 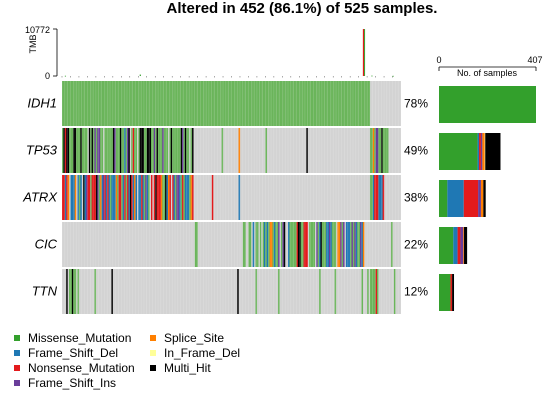 What do you see at coordinates (416, 198) in the screenshot?
I see `percent-labels: 78% 49% 38% 22% 12%` at bounding box center [416, 198].